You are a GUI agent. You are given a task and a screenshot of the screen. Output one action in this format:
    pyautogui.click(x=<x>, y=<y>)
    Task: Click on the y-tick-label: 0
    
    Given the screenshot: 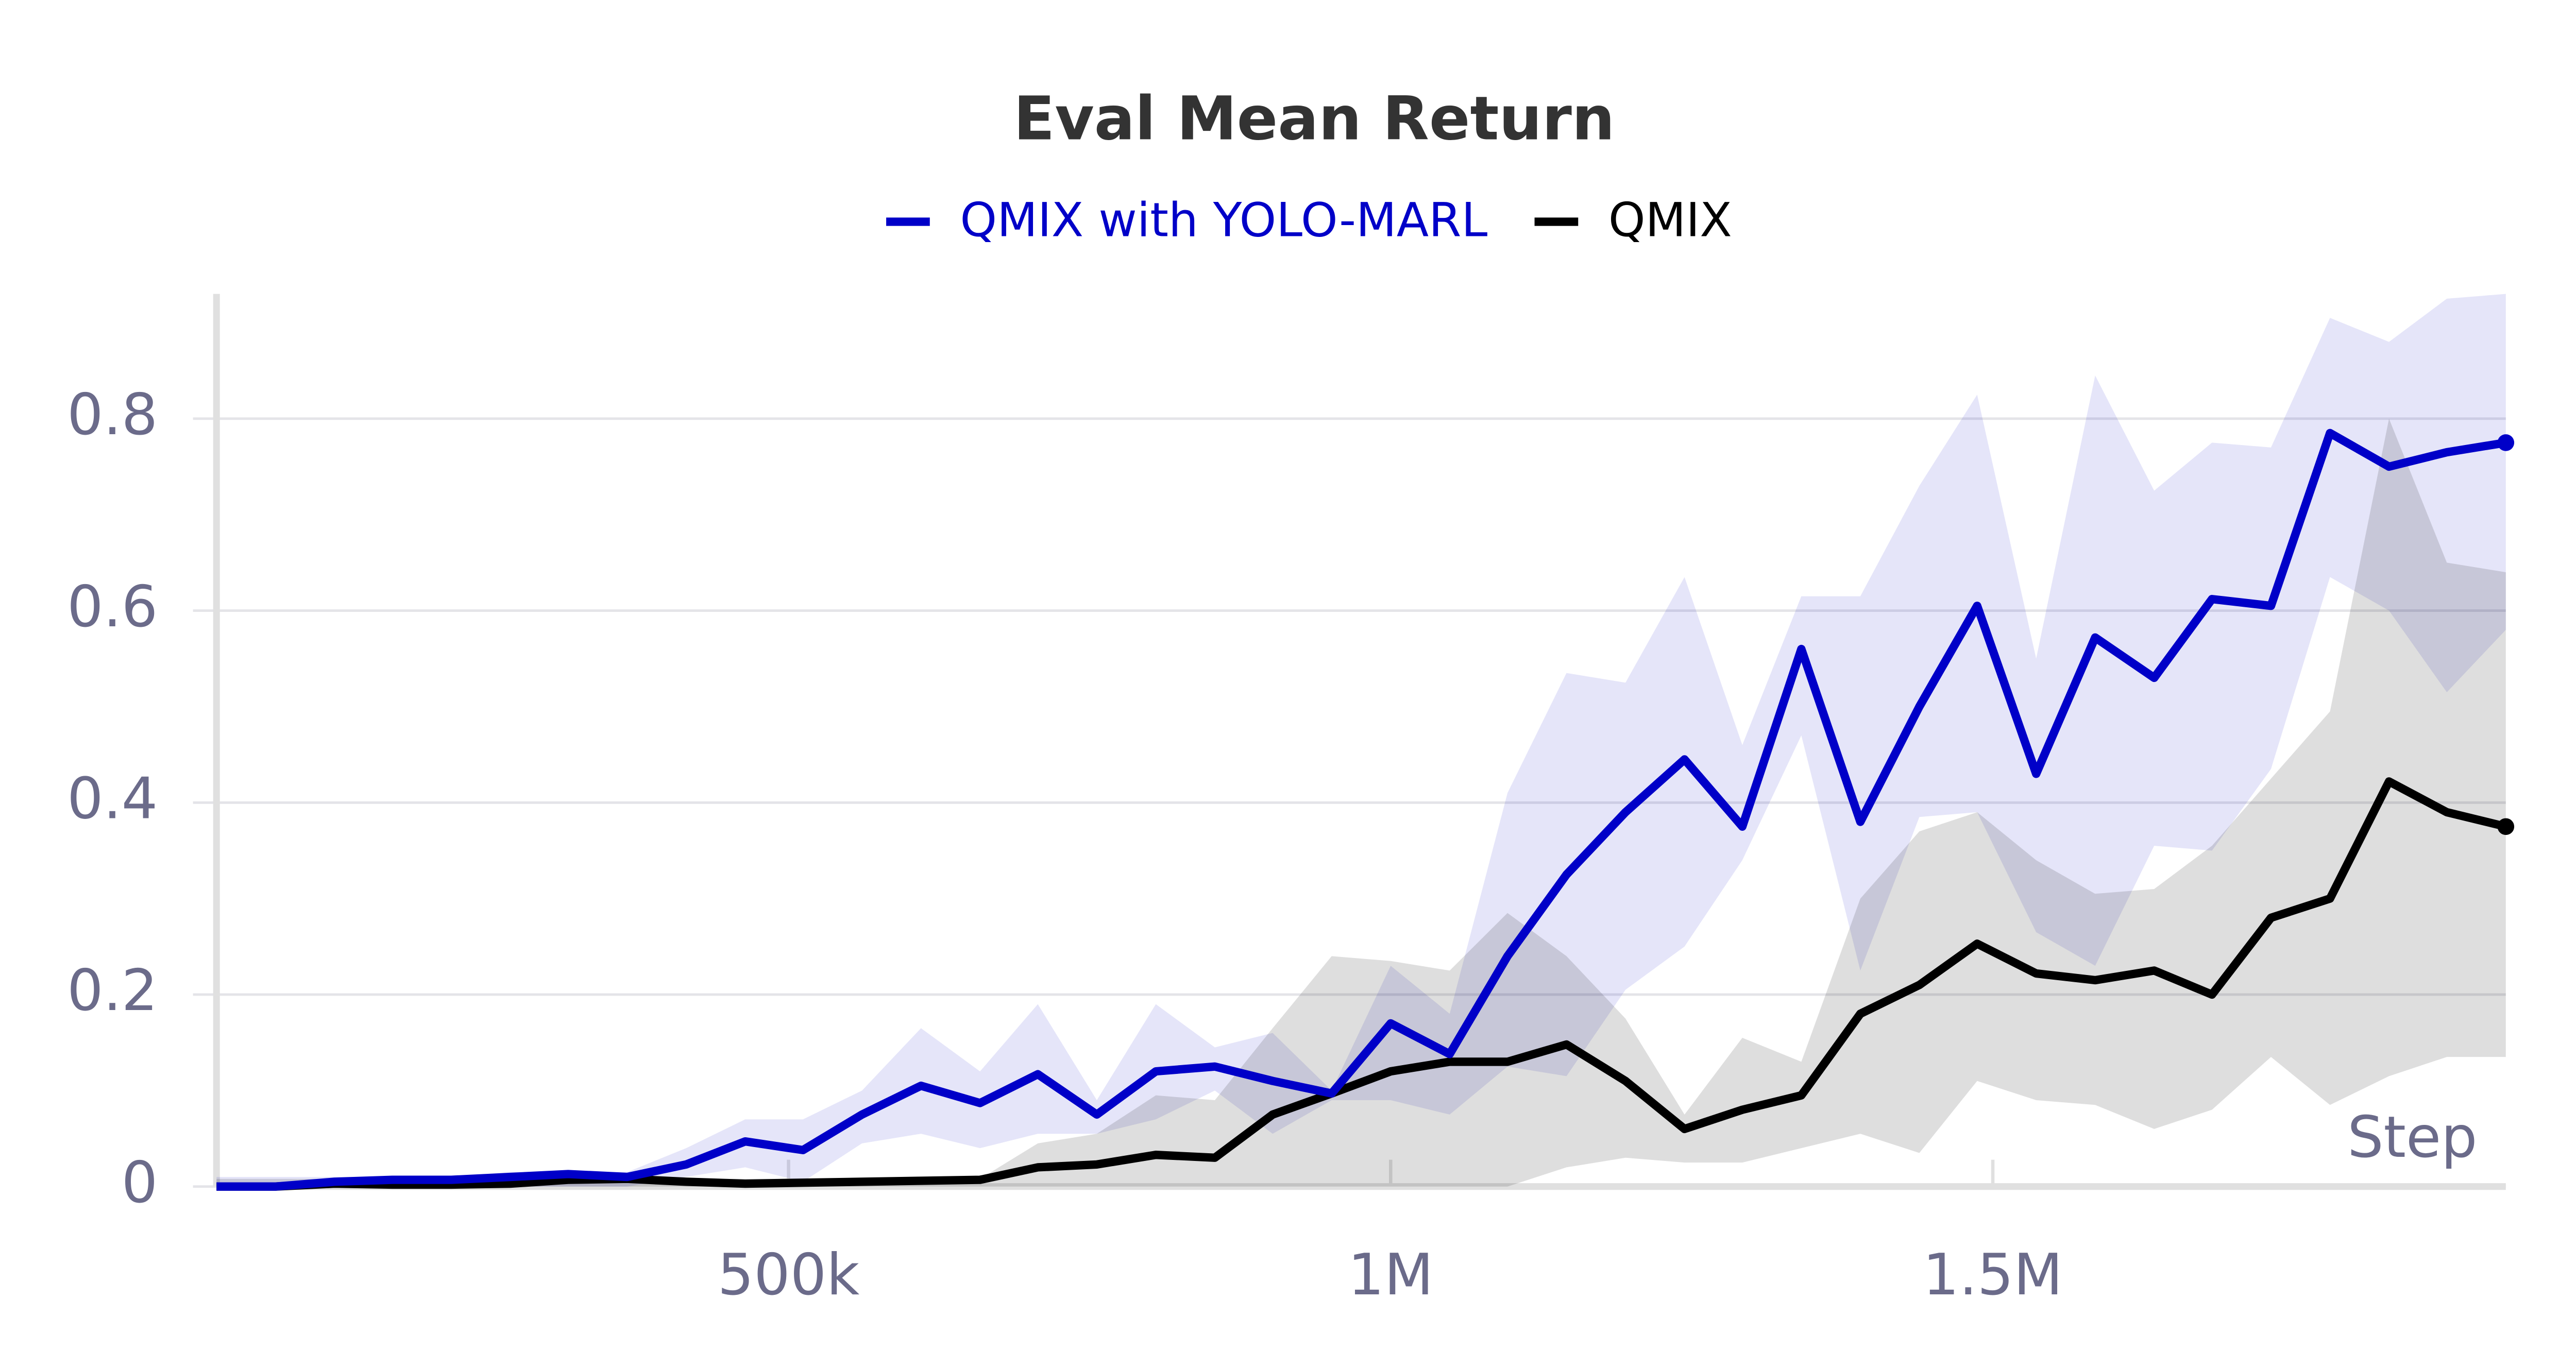 What is the action you would take?
    pyautogui.click(x=140, y=1183)
    